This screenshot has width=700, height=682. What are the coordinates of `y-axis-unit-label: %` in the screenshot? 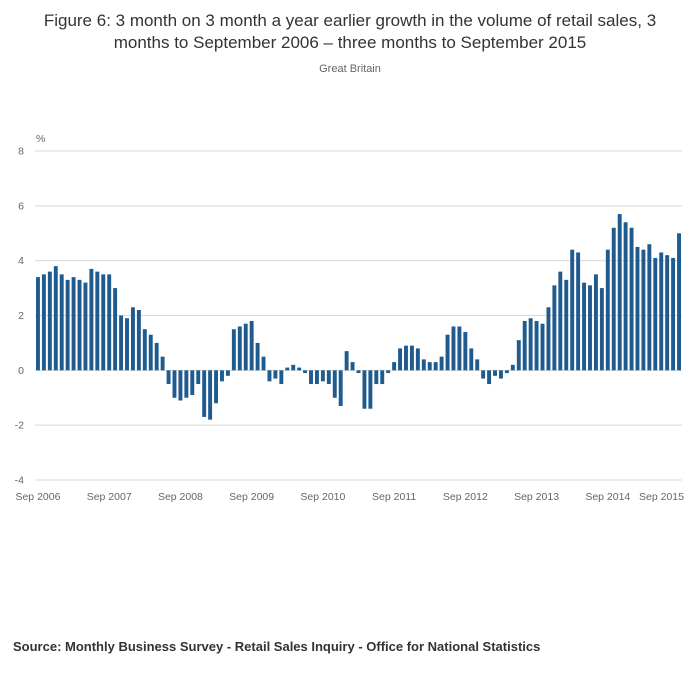 It's located at (40, 139).